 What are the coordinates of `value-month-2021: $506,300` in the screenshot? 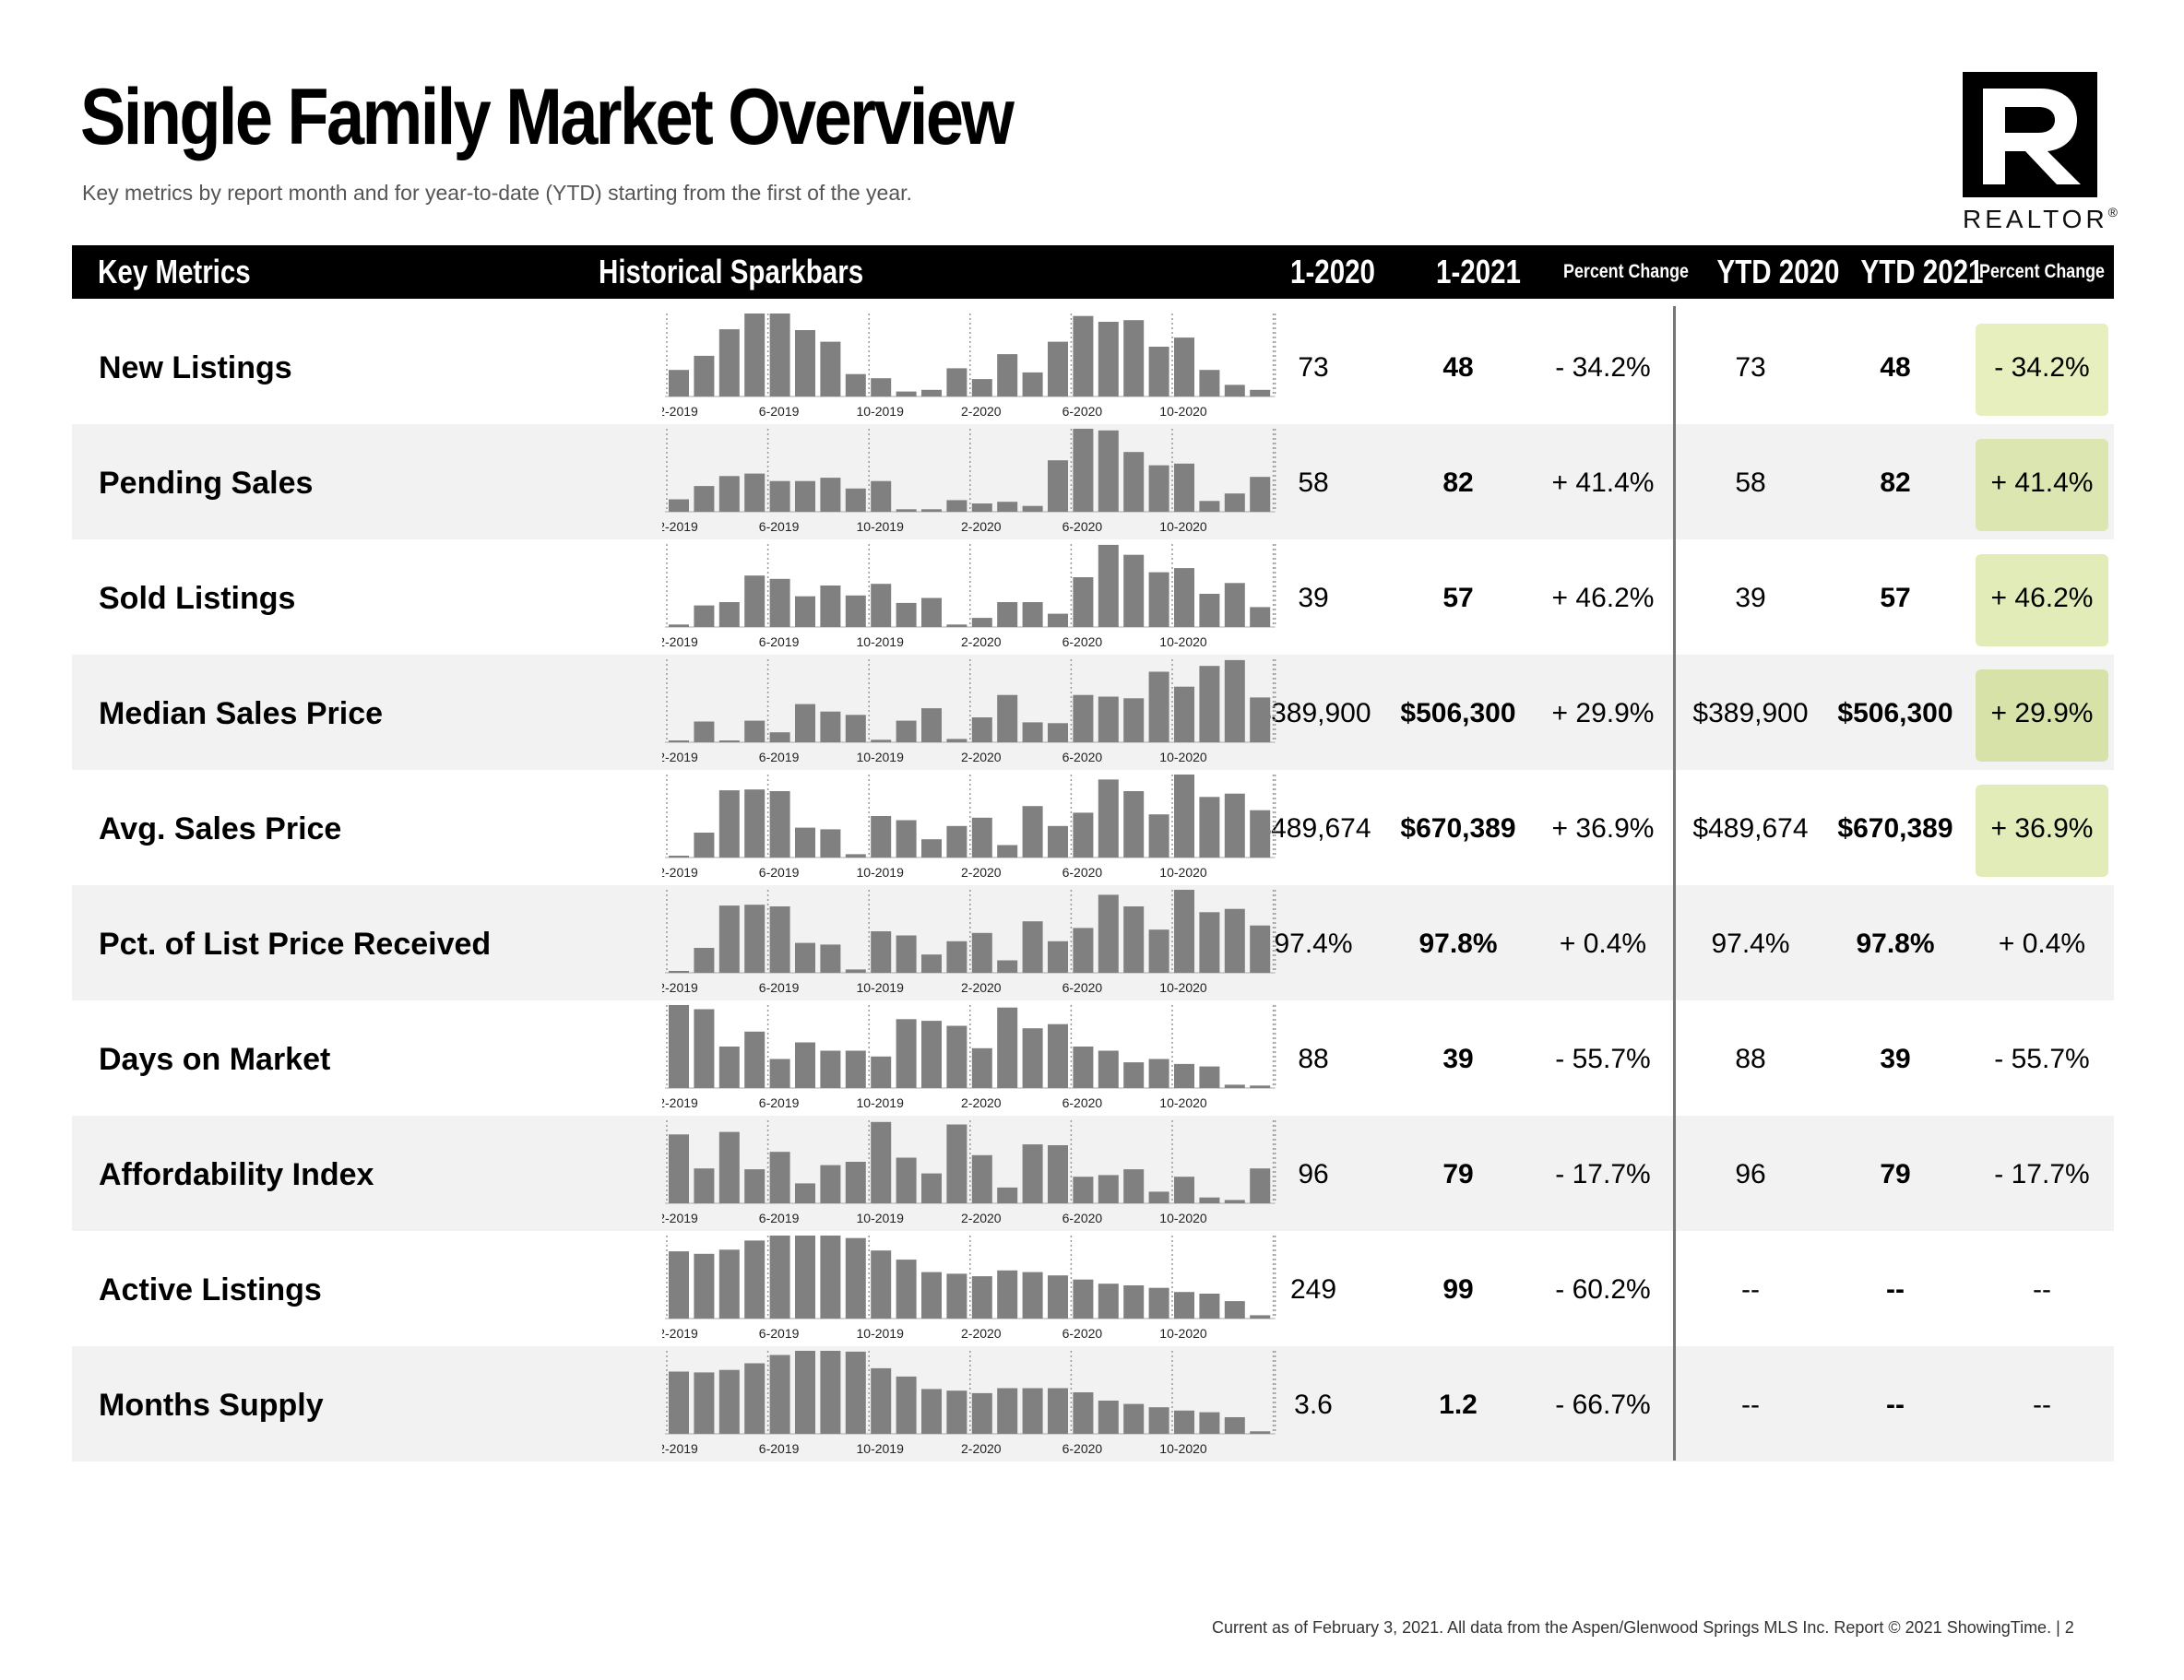 It's located at (1458, 713).